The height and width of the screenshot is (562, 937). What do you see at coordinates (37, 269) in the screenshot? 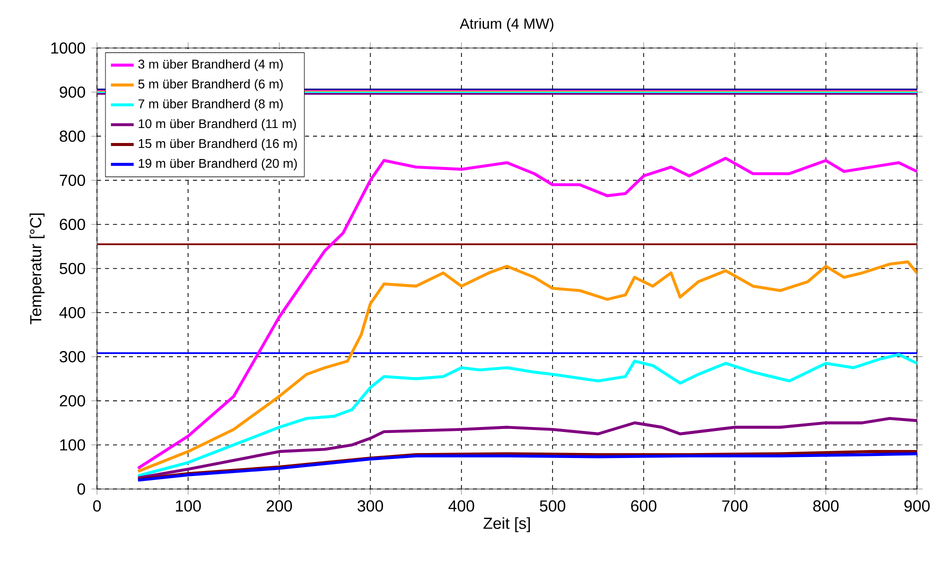
I see `y-axis-title: Temperatur [°C]` at bounding box center [37, 269].